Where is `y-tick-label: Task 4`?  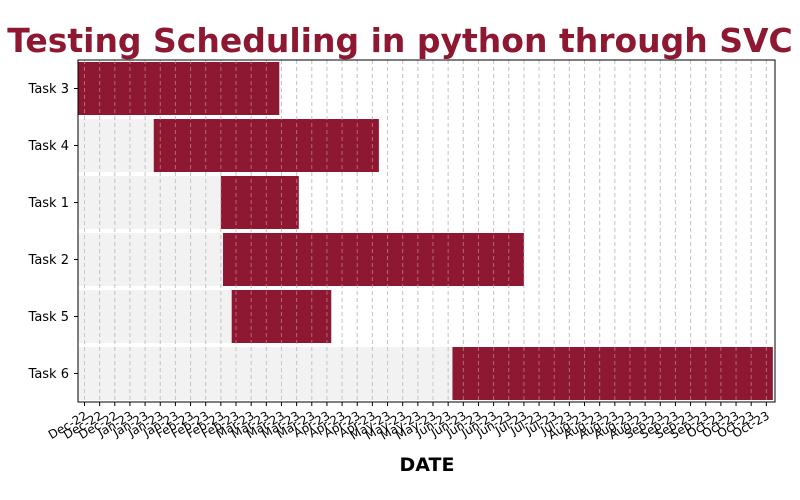 y-tick-label: Task 4 is located at coordinates (48, 146).